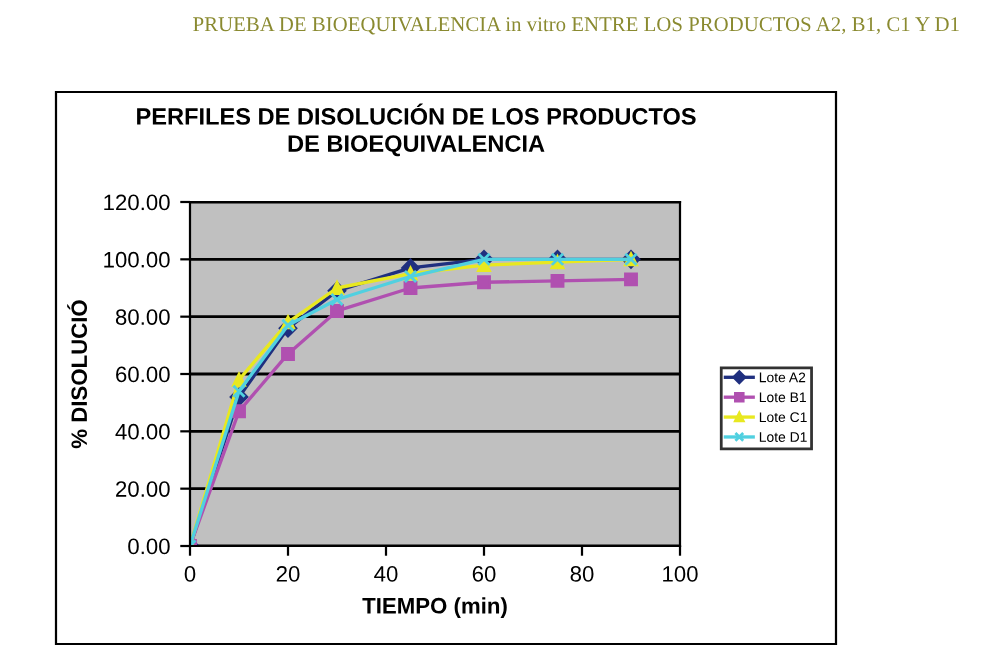 Image resolution: width=998 pixels, height=670 pixels. I want to click on y-tick-label: 40.00, so click(142, 431).